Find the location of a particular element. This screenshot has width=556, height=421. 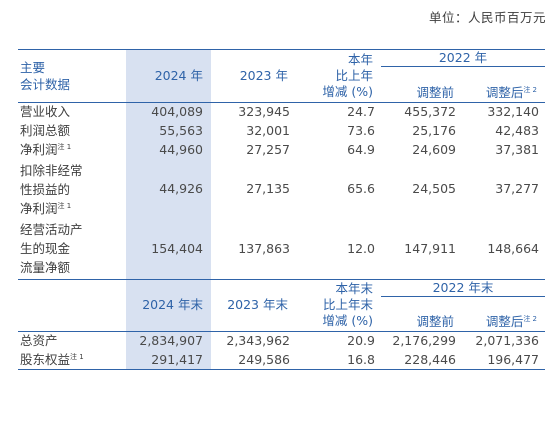

value-pre-adjust: 2,176,299 is located at coordinates (421, 341).